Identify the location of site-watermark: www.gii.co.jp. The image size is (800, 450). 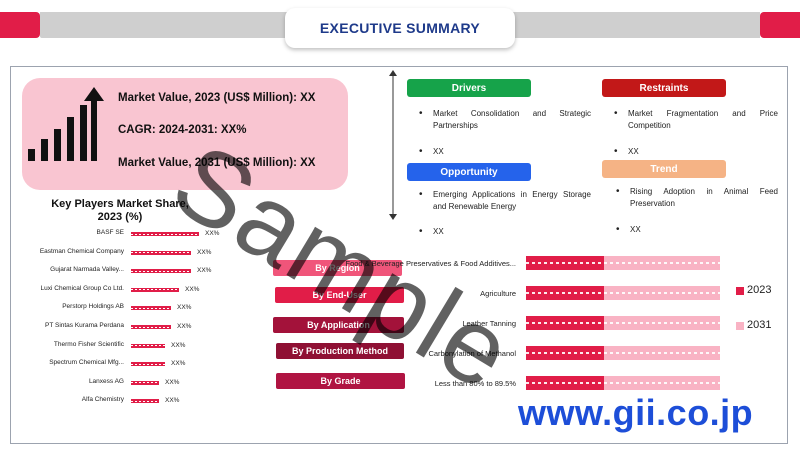
(636, 412).